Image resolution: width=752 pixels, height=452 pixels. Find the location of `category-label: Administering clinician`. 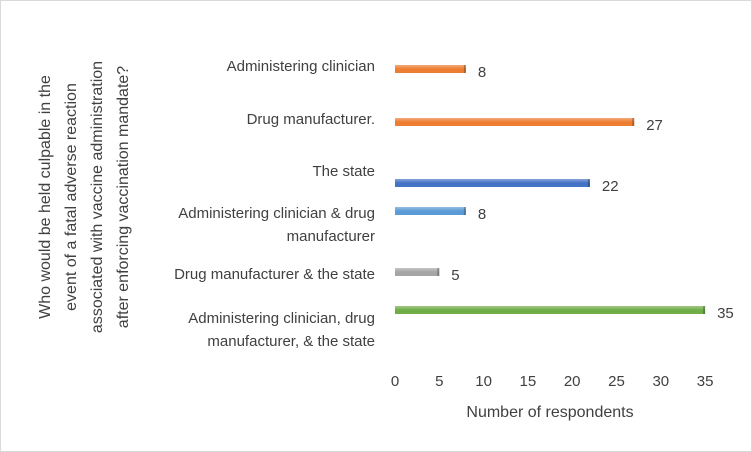

category-label: Administering clinician is located at coordinates (301, 66).